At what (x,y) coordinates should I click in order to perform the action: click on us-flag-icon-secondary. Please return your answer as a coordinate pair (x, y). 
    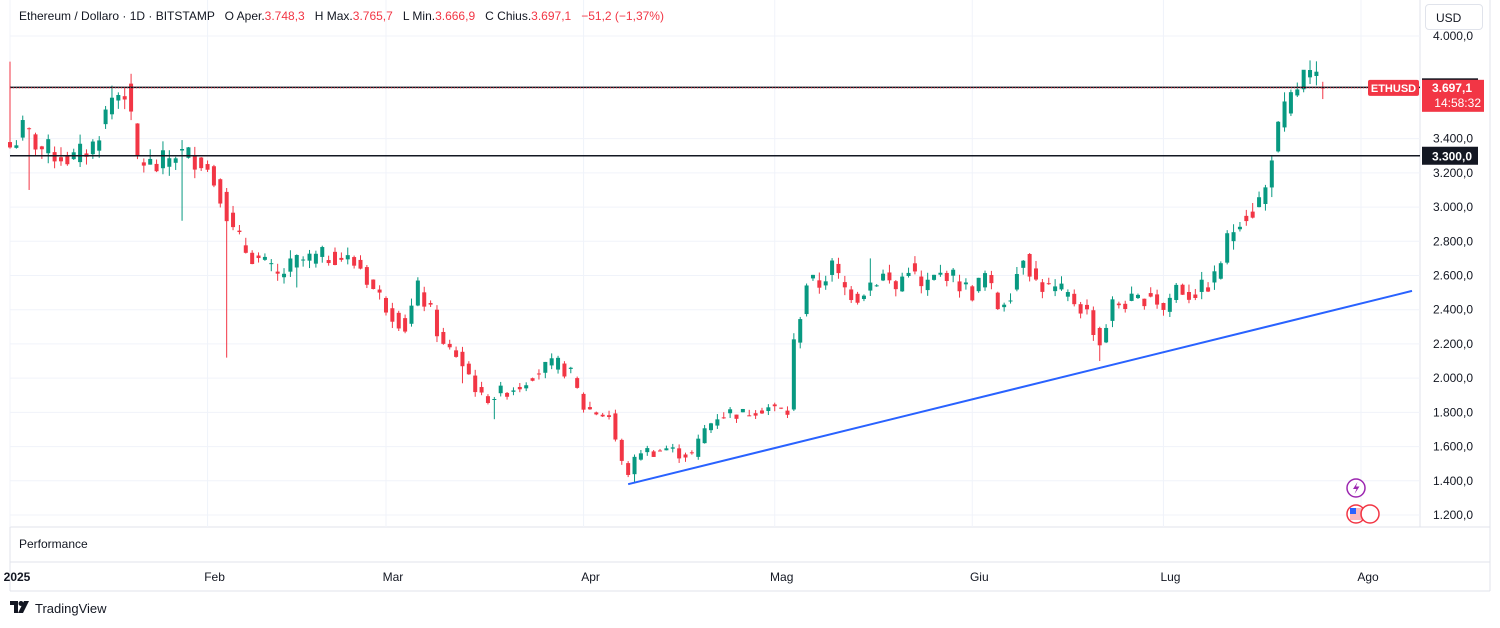
    Looking at the image, I should click on (1370, 514).